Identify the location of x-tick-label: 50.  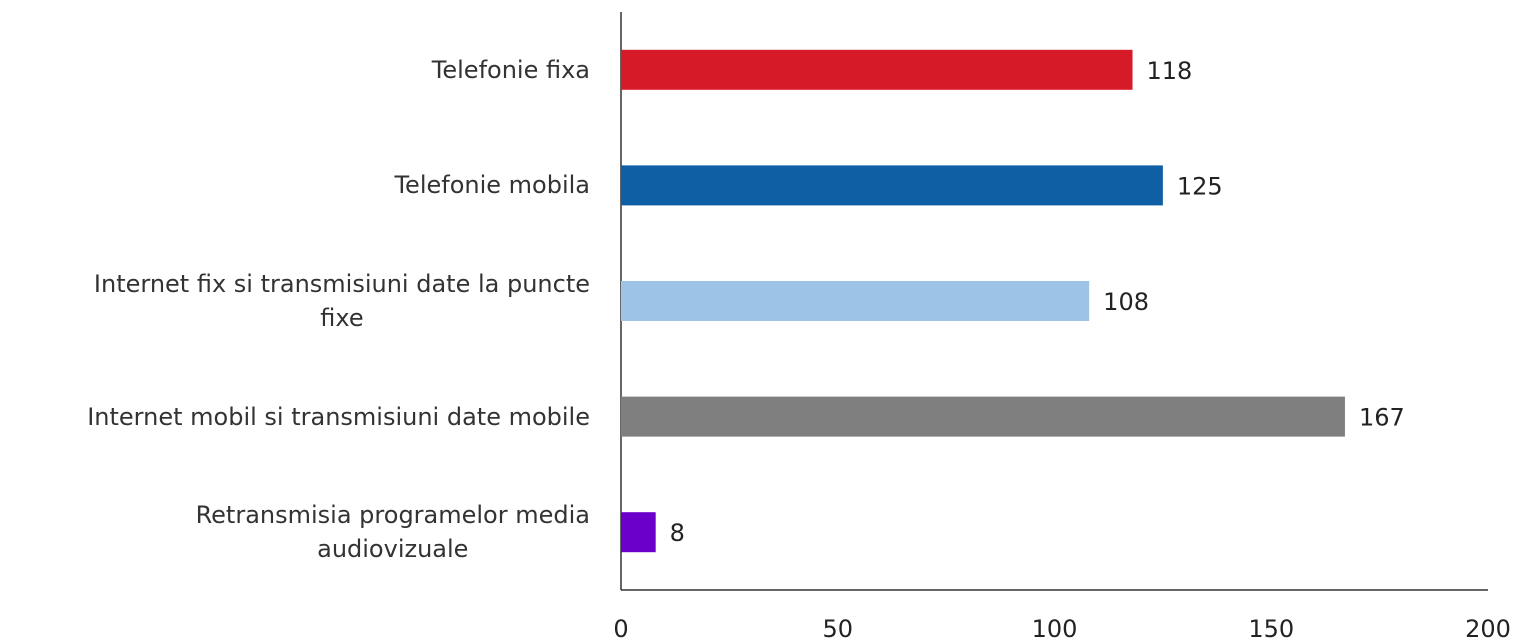
(837, 629).